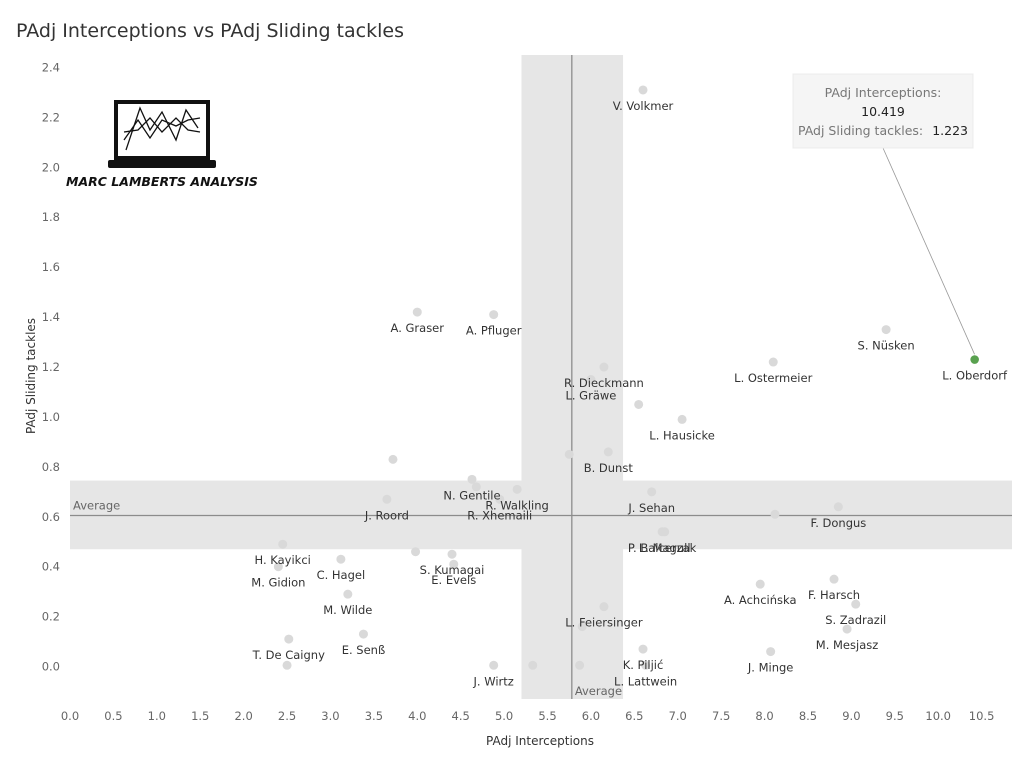 The width and height of the screenshot is (1023, 767). I want to click on point-label: F. Harsch, so click(834, 595).